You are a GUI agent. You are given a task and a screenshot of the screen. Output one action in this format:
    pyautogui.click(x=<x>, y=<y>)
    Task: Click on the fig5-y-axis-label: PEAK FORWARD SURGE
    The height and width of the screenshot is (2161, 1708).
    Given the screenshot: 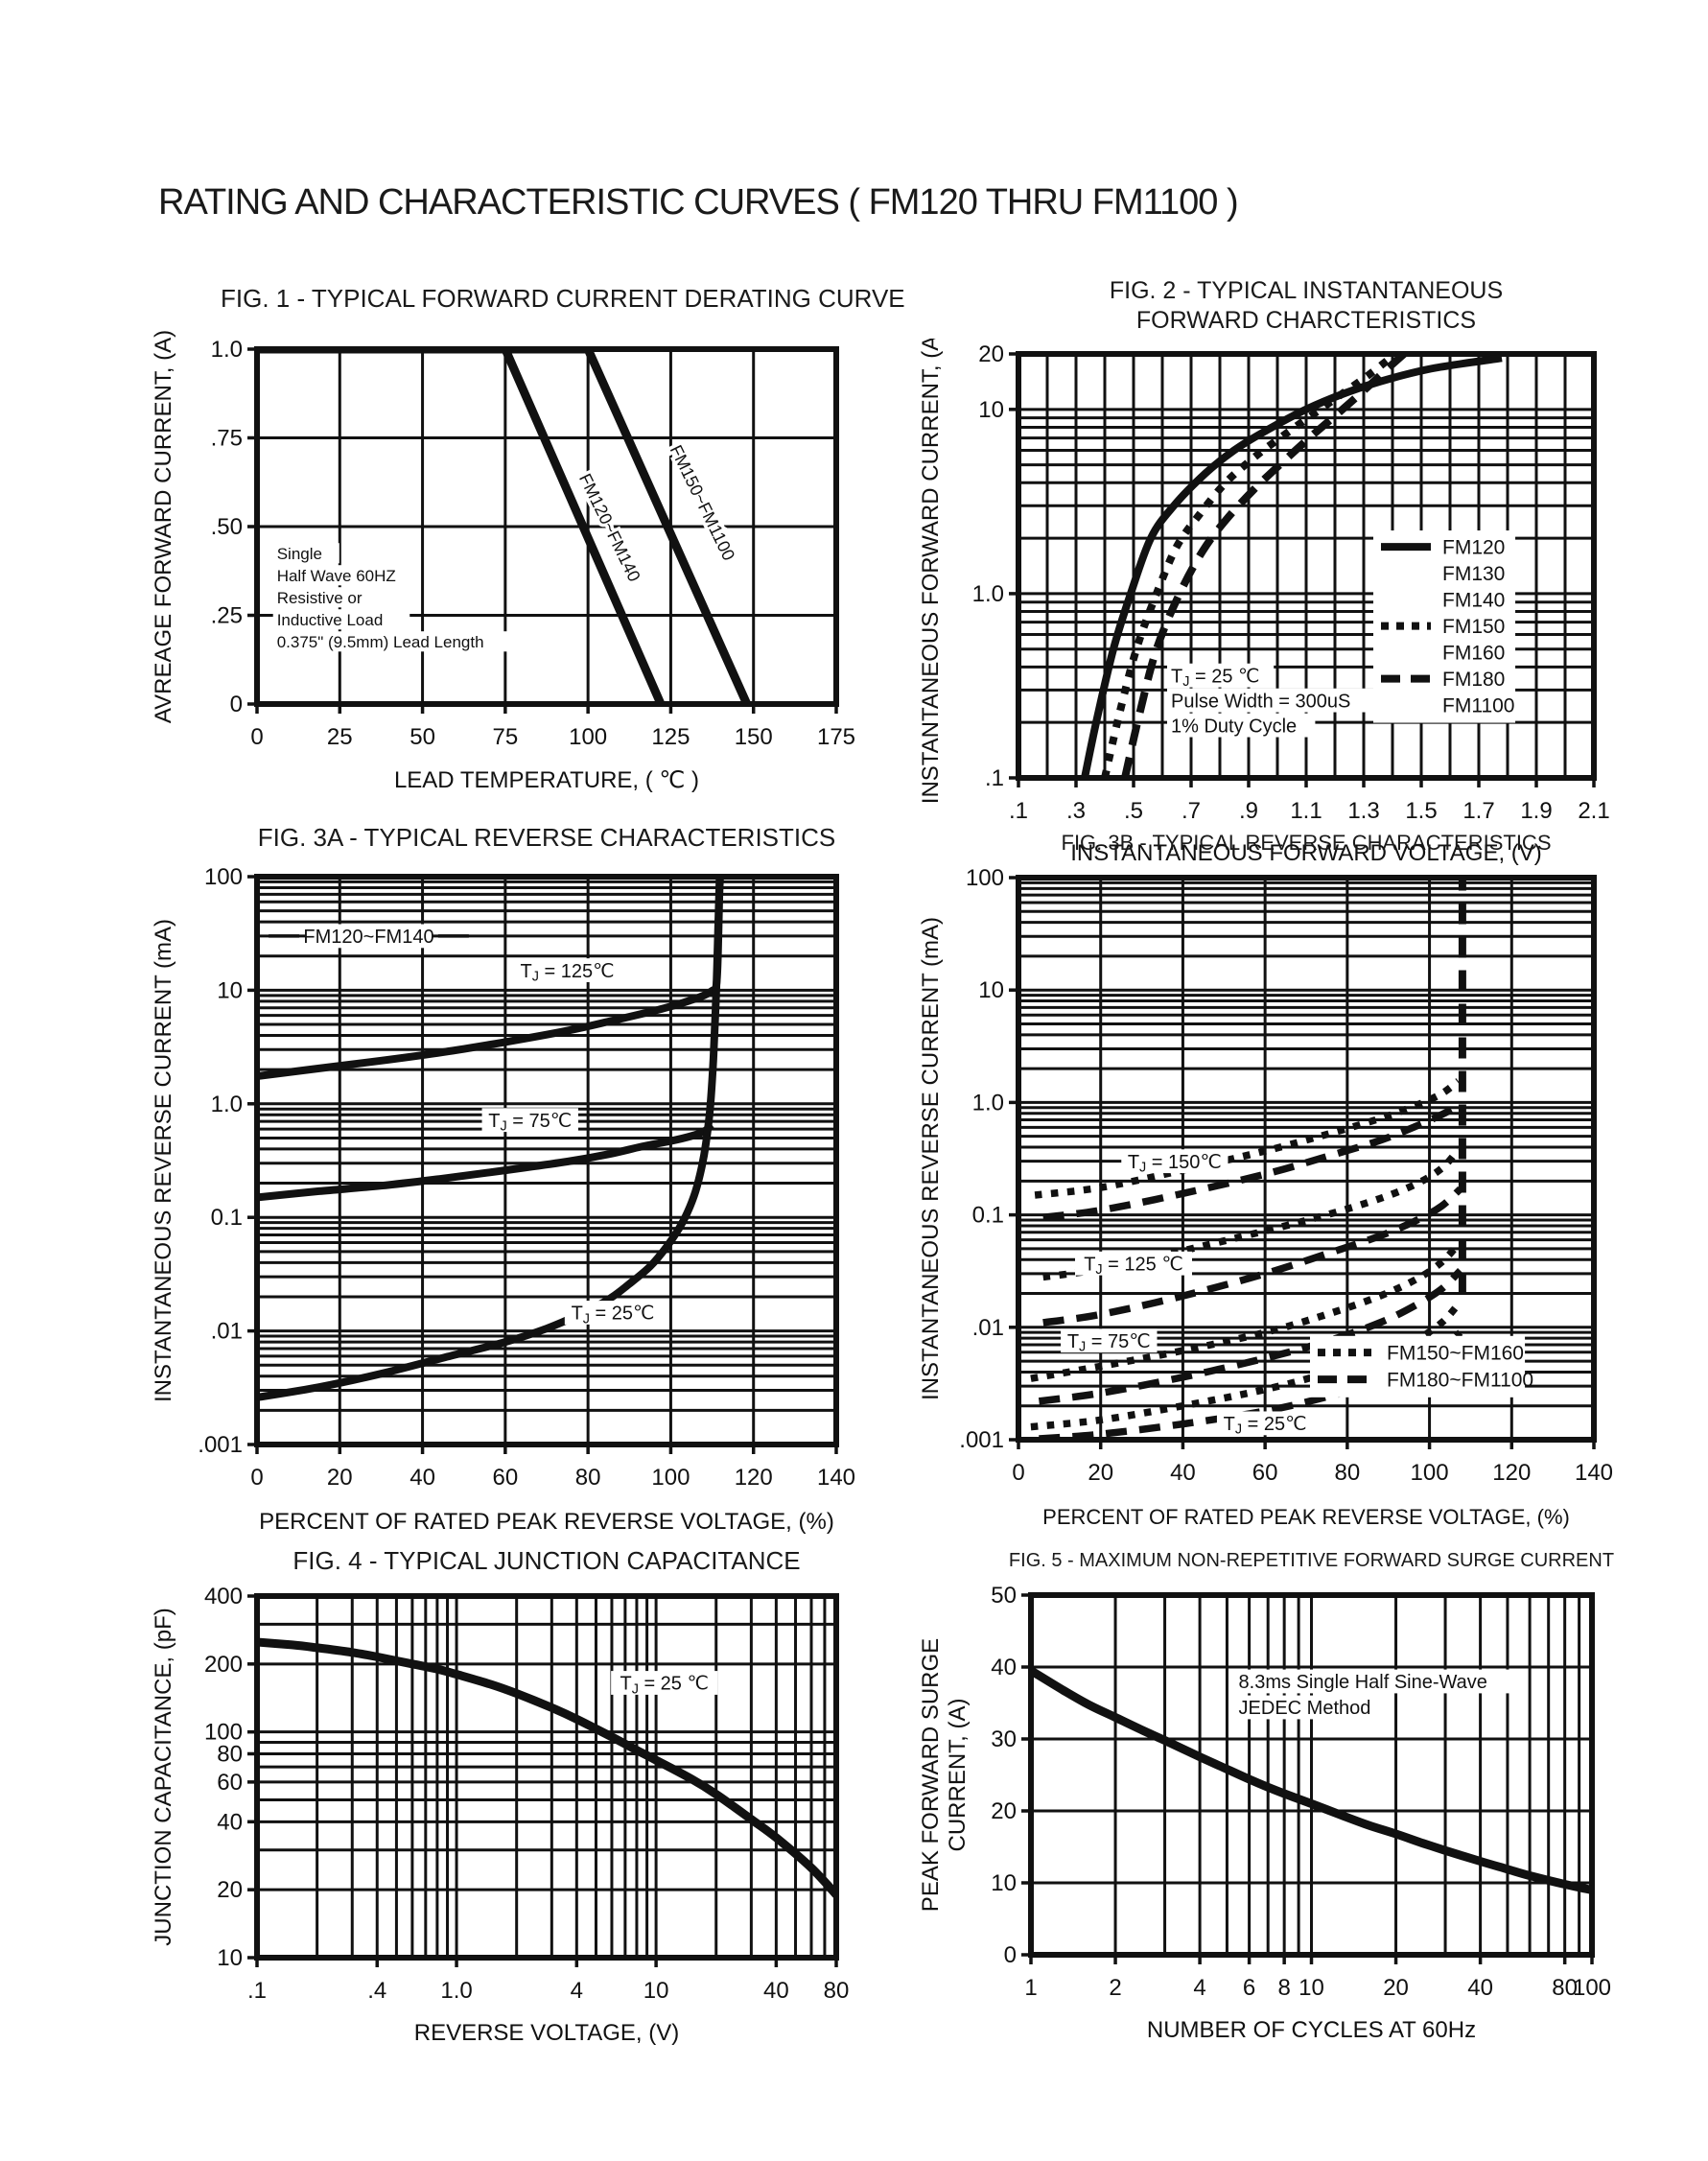 What is the action you would take?
    pyautogui.click(x=931, y=1775)
    